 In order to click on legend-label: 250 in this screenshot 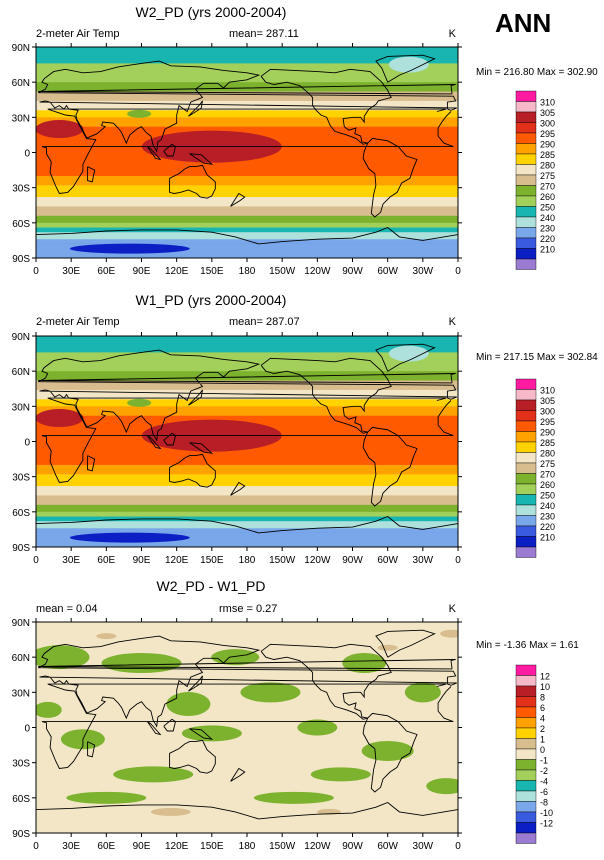, I will do `click(547, 496)`.